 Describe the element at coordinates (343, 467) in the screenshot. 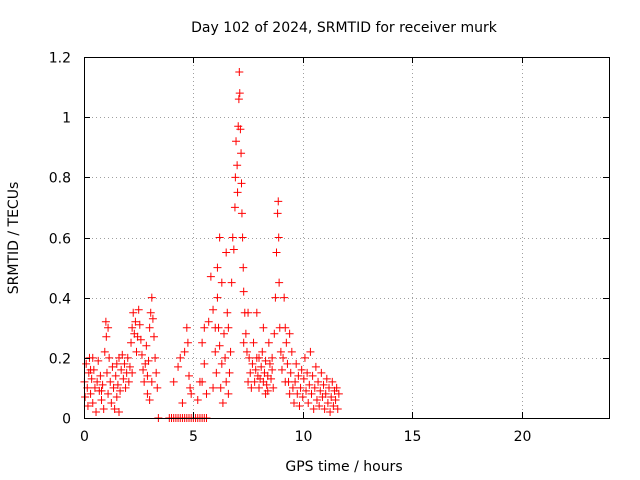

I see `x-axis-label: GPS time / hours` at that location.